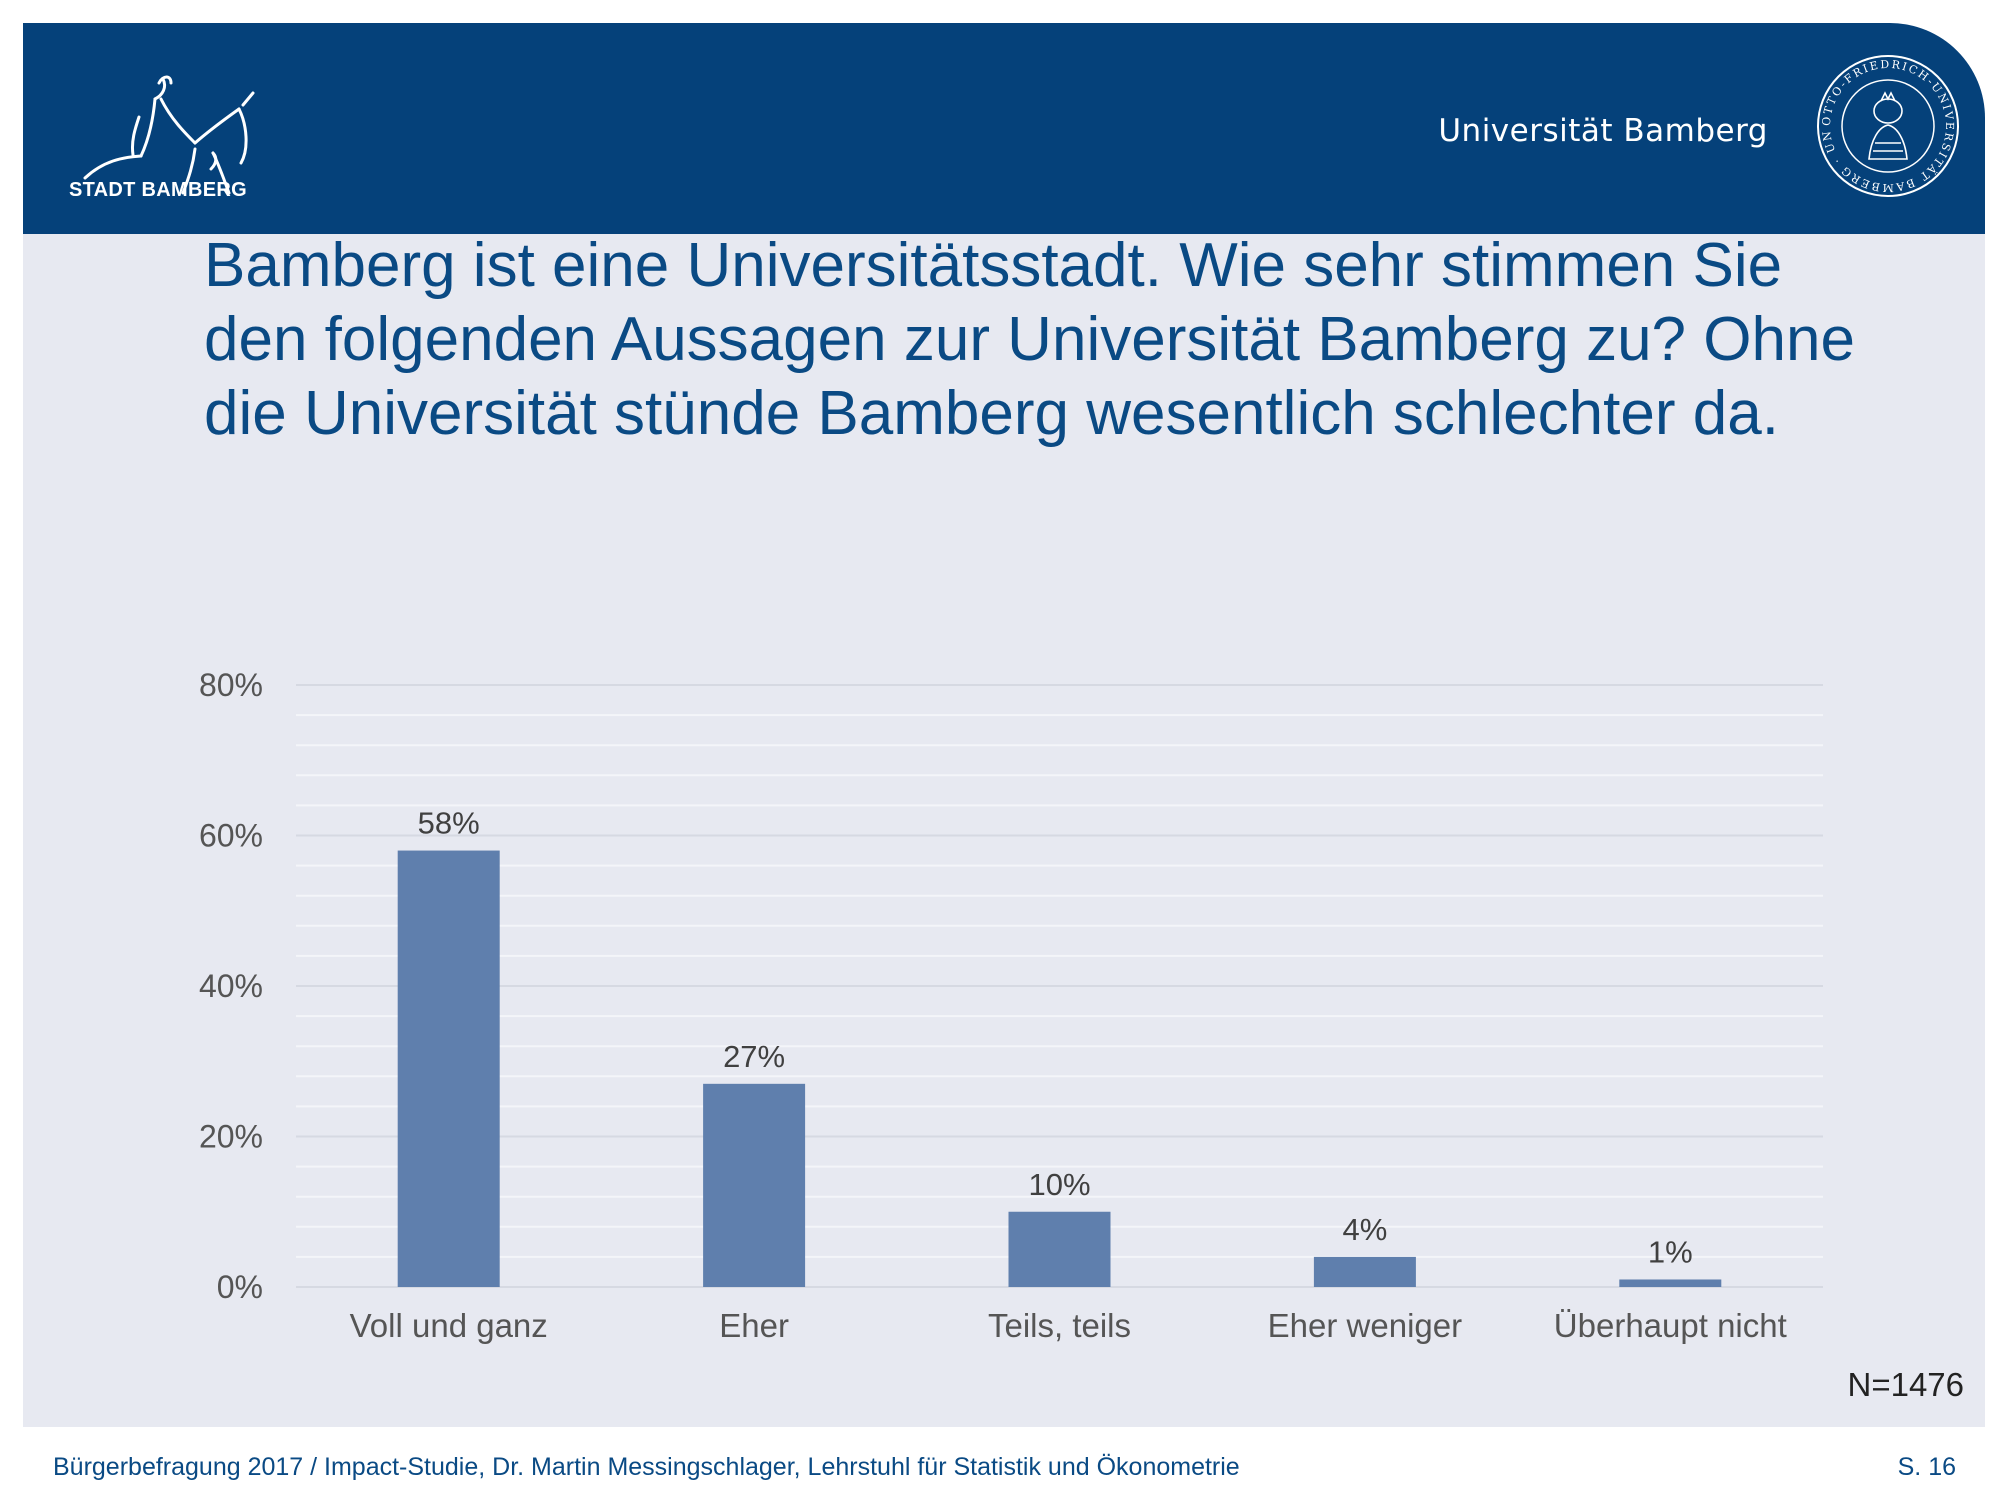 This screenshot has height=1500, width=2000. Describe the element at coordinates (449, 1325) in the screenshot. I see `x-category-label: Voll und ganz` at that location.